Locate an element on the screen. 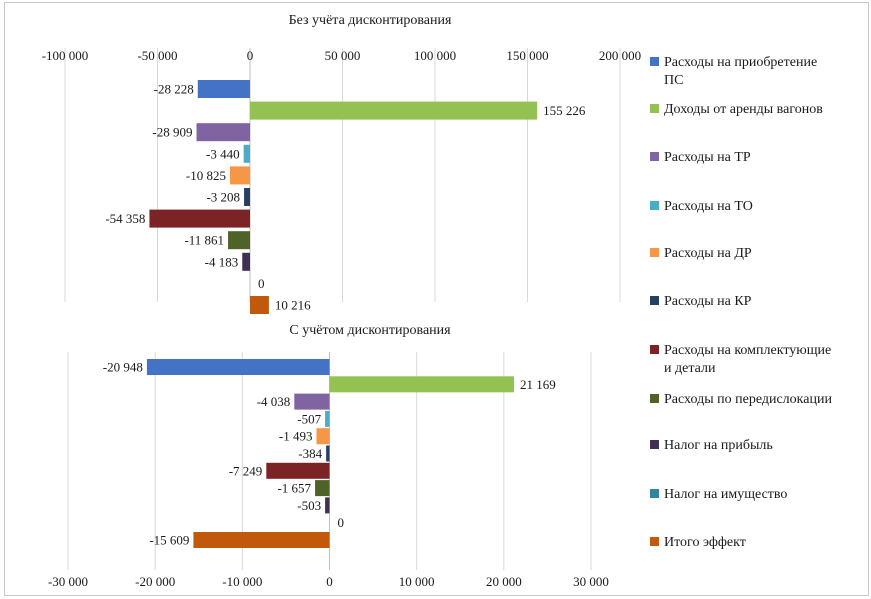 The image size is (871, 599). tick-label: -50 000 is located at coordinates (157, 55).